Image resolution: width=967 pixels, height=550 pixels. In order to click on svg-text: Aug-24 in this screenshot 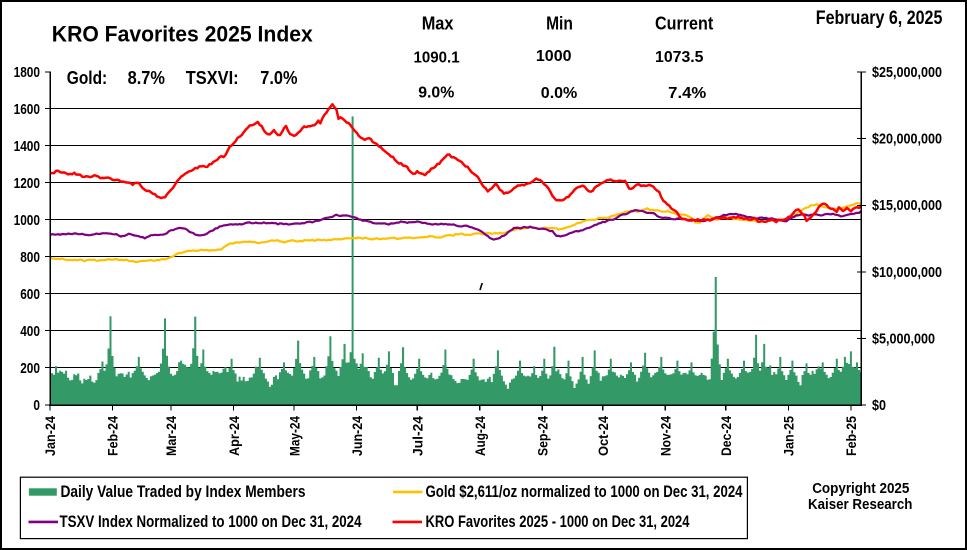, I will do `click(480, 436)`.